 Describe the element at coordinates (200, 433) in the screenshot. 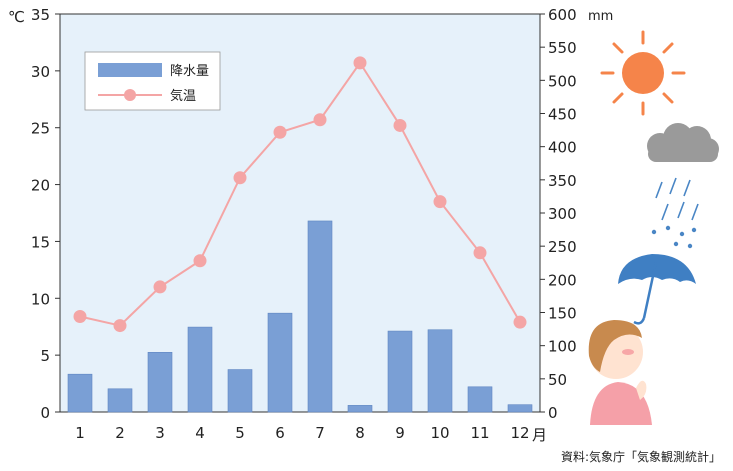

I see `x-tick-label: 4` at that location.